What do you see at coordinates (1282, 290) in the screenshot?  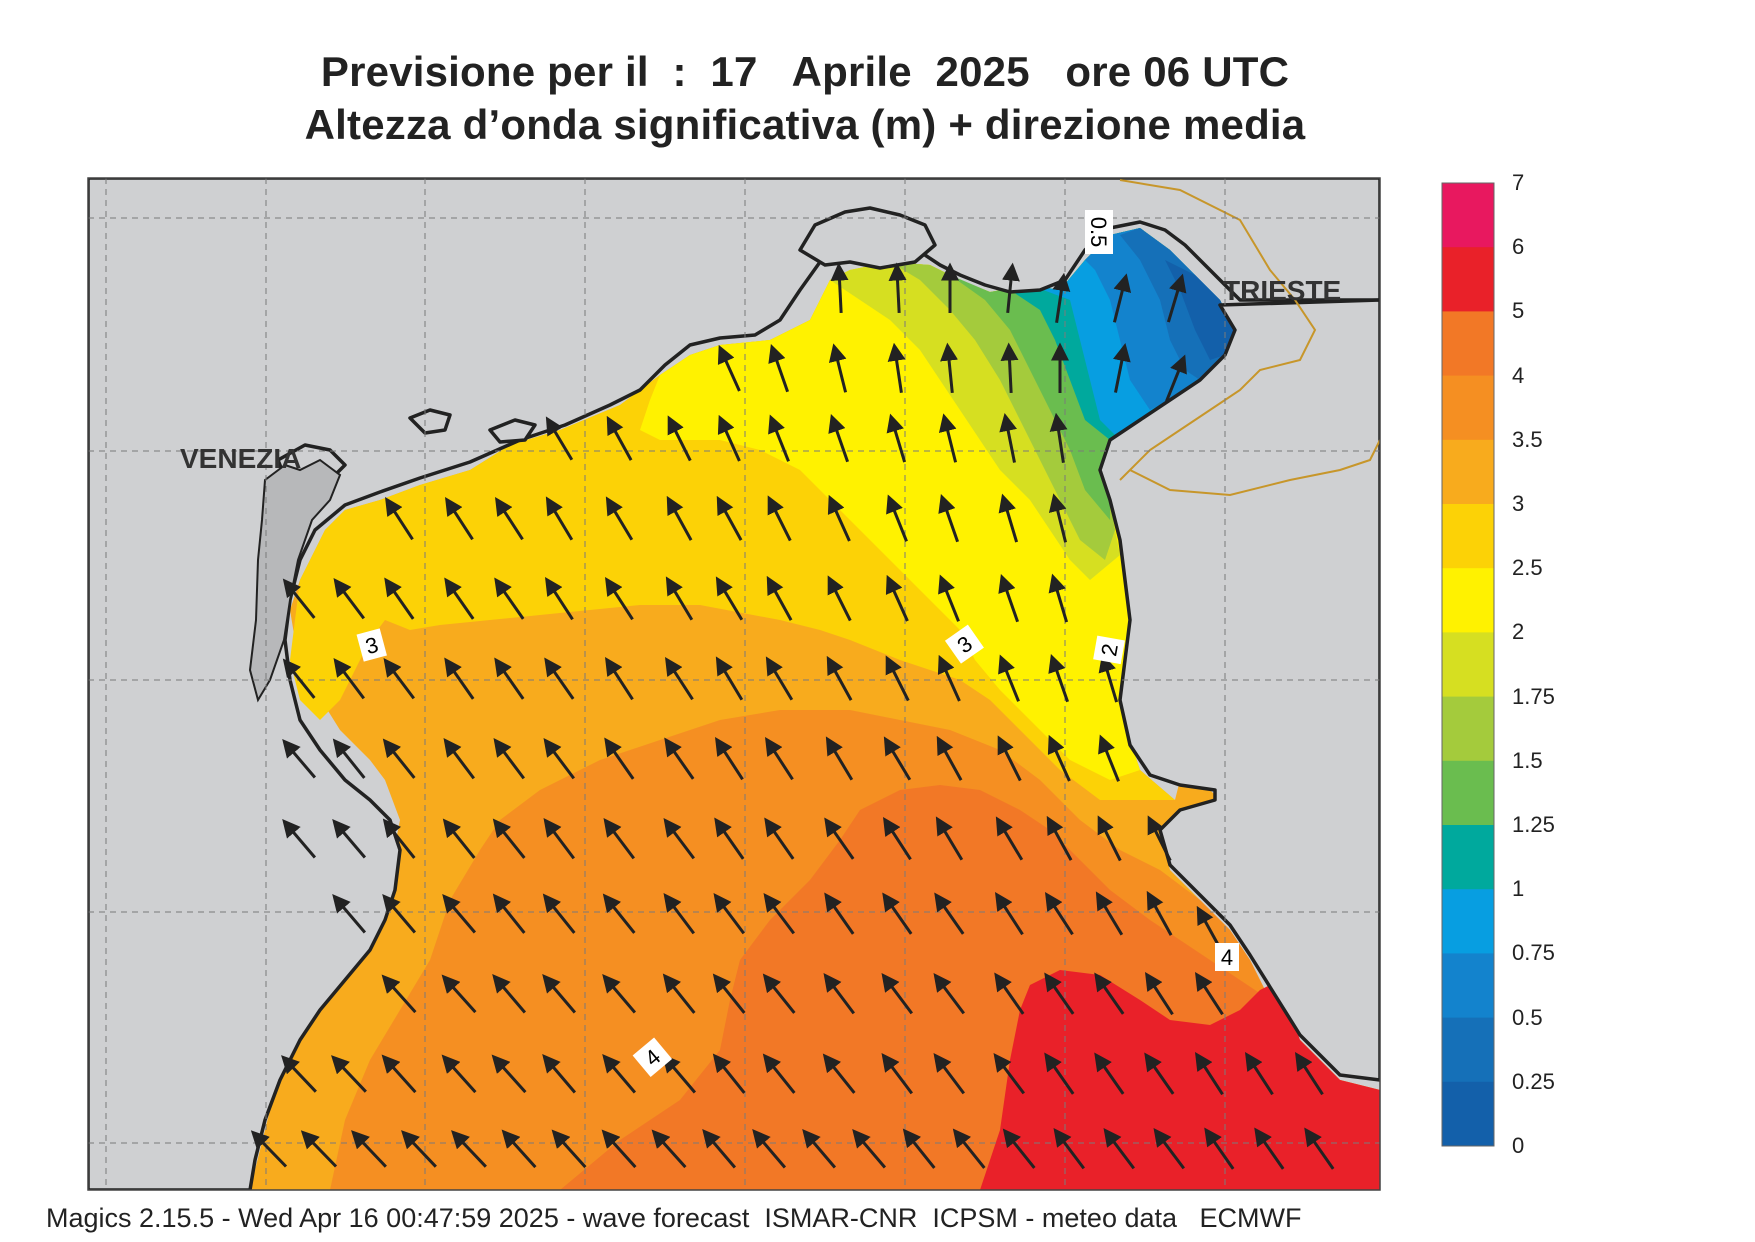 I see `place-label-trieste: TRIESTE` at bounding box center [1282, 290].